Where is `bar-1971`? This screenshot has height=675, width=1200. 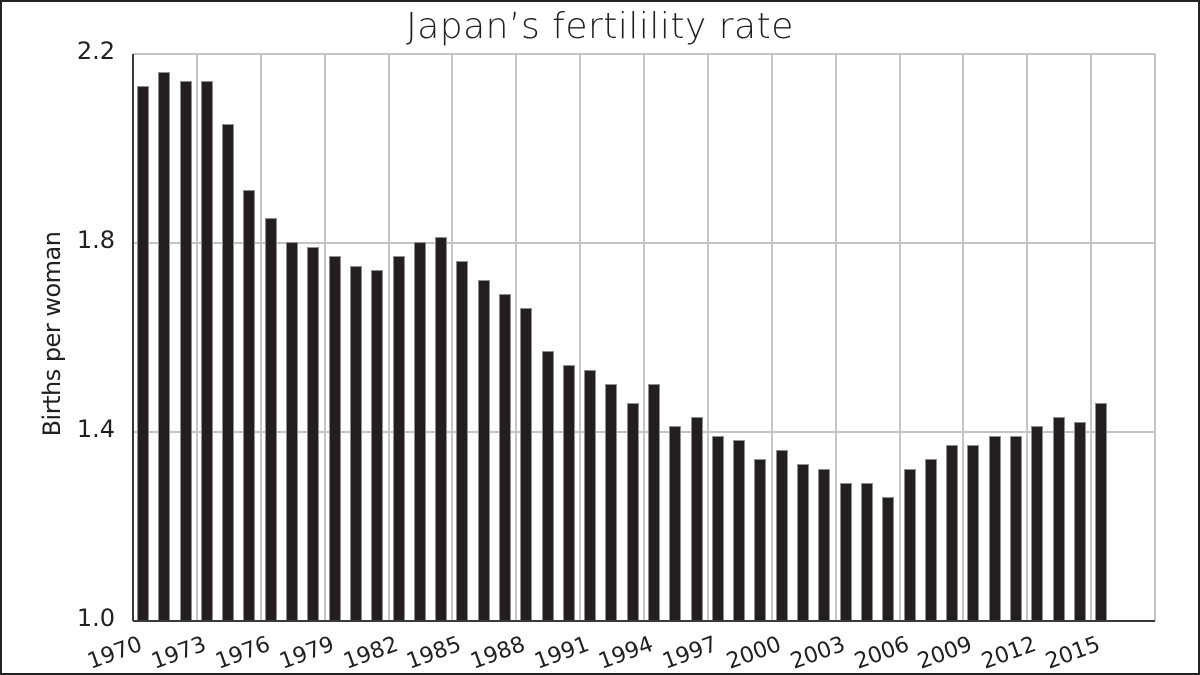 bar-1971 is located at coordinates (164, 346).